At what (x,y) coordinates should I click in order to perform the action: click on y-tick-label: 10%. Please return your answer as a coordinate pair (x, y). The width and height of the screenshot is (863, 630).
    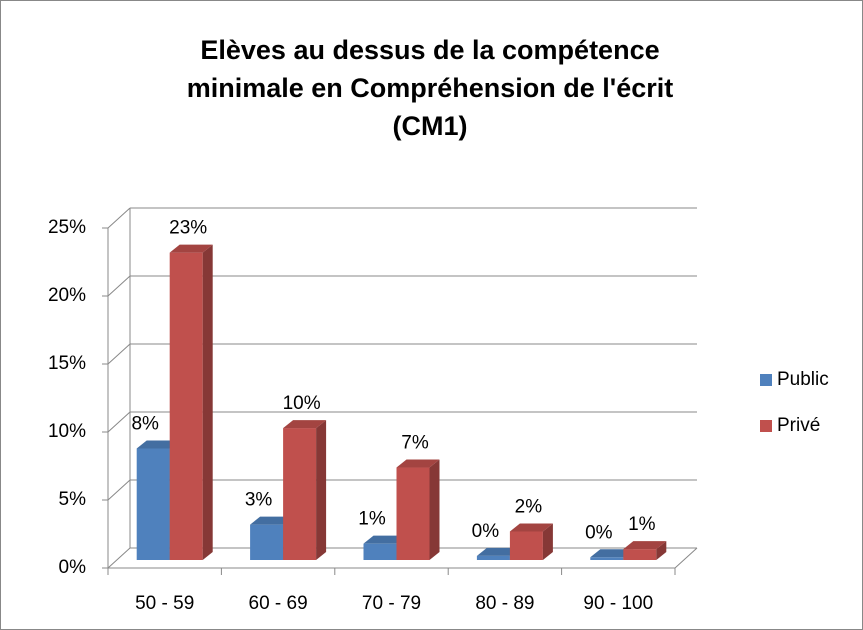
    Looking at the image, I should click on (67, 431).